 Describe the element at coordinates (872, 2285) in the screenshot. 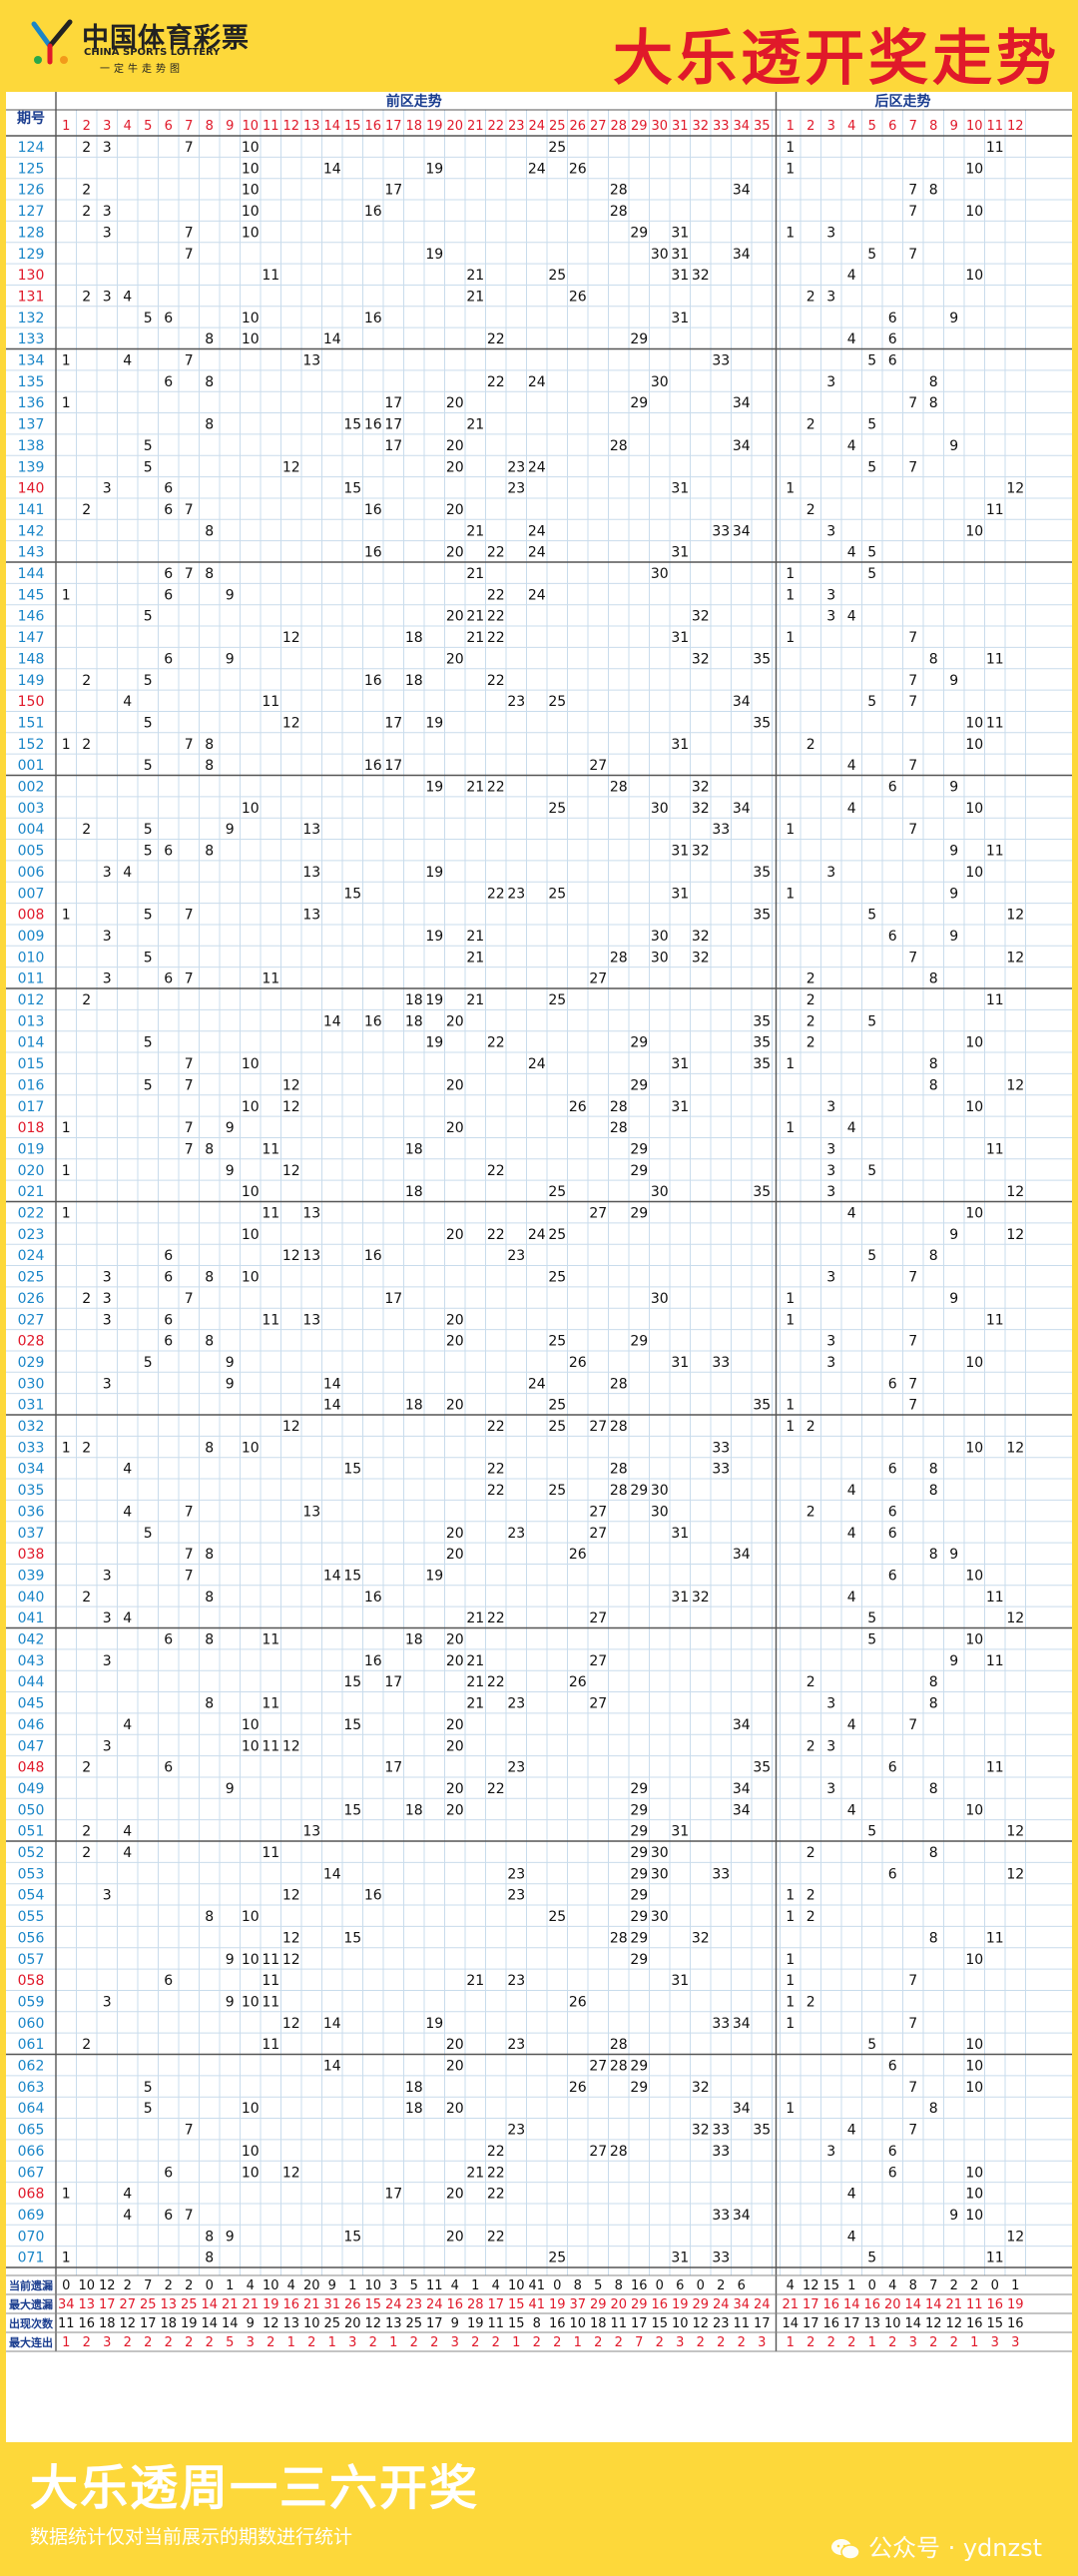

I see `stats-back-value: 0` at that location.